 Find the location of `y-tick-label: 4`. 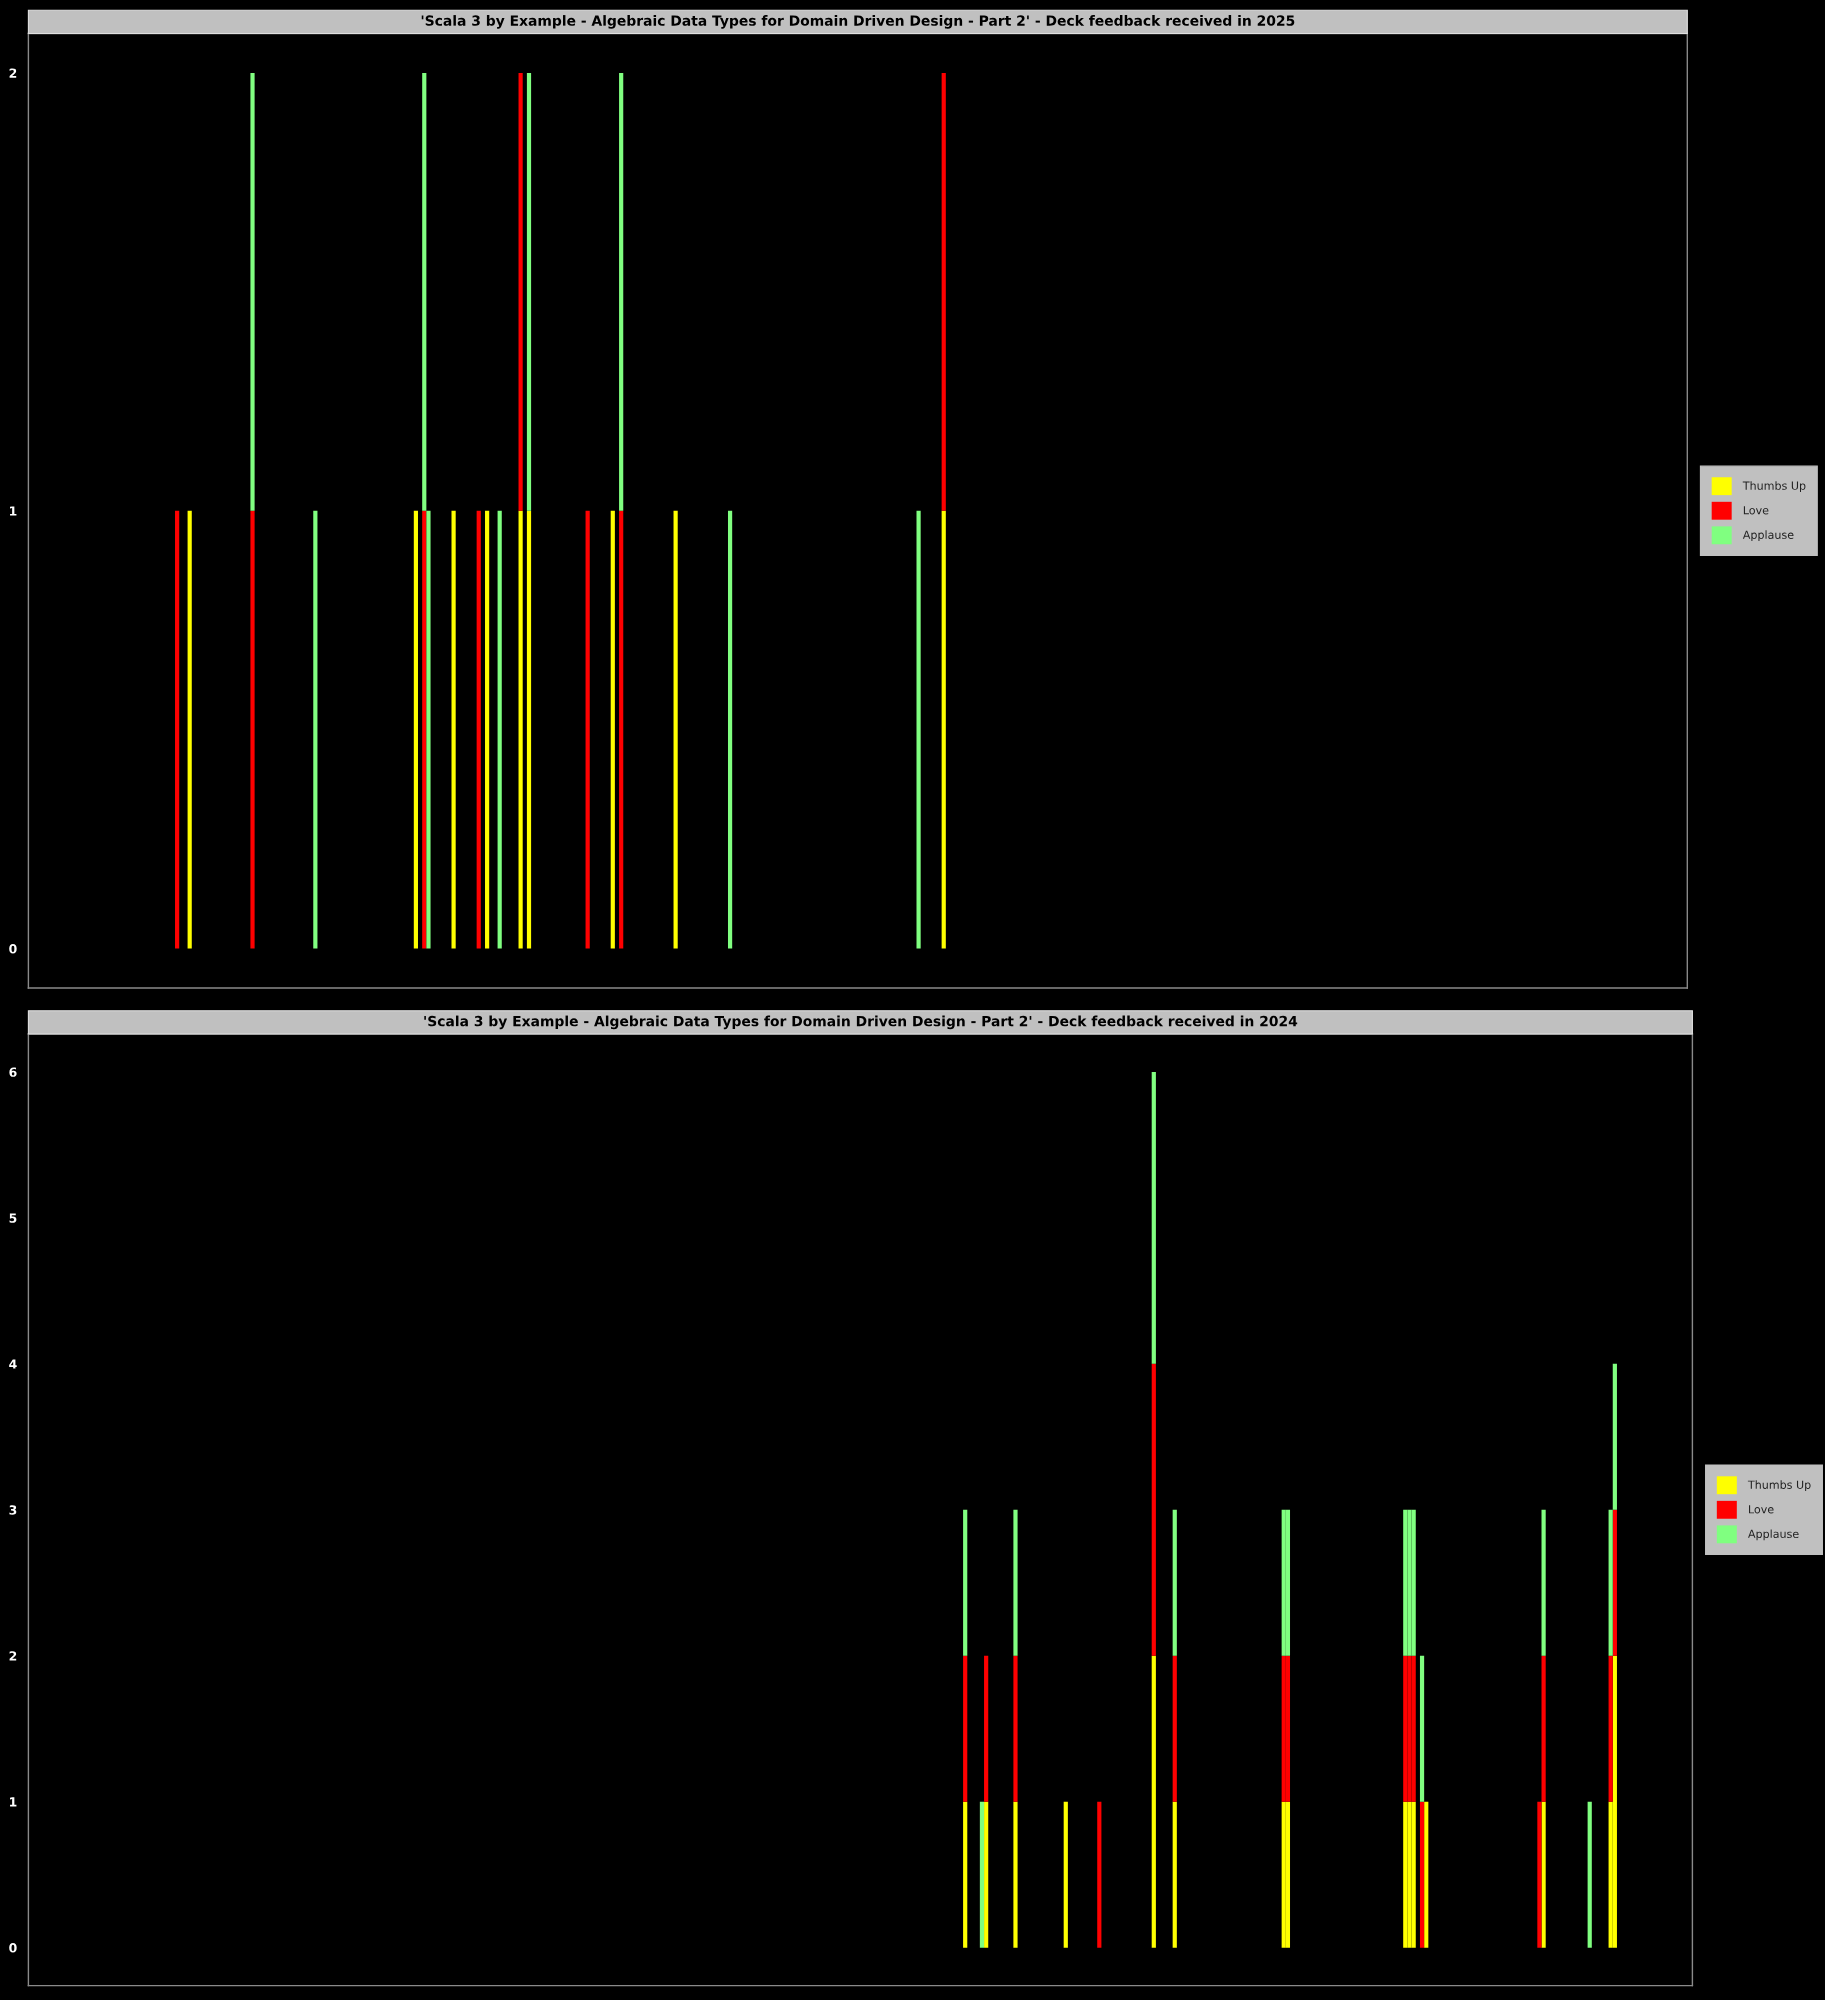

y-tick-label: 4 is located at coordinates (13, 1364).